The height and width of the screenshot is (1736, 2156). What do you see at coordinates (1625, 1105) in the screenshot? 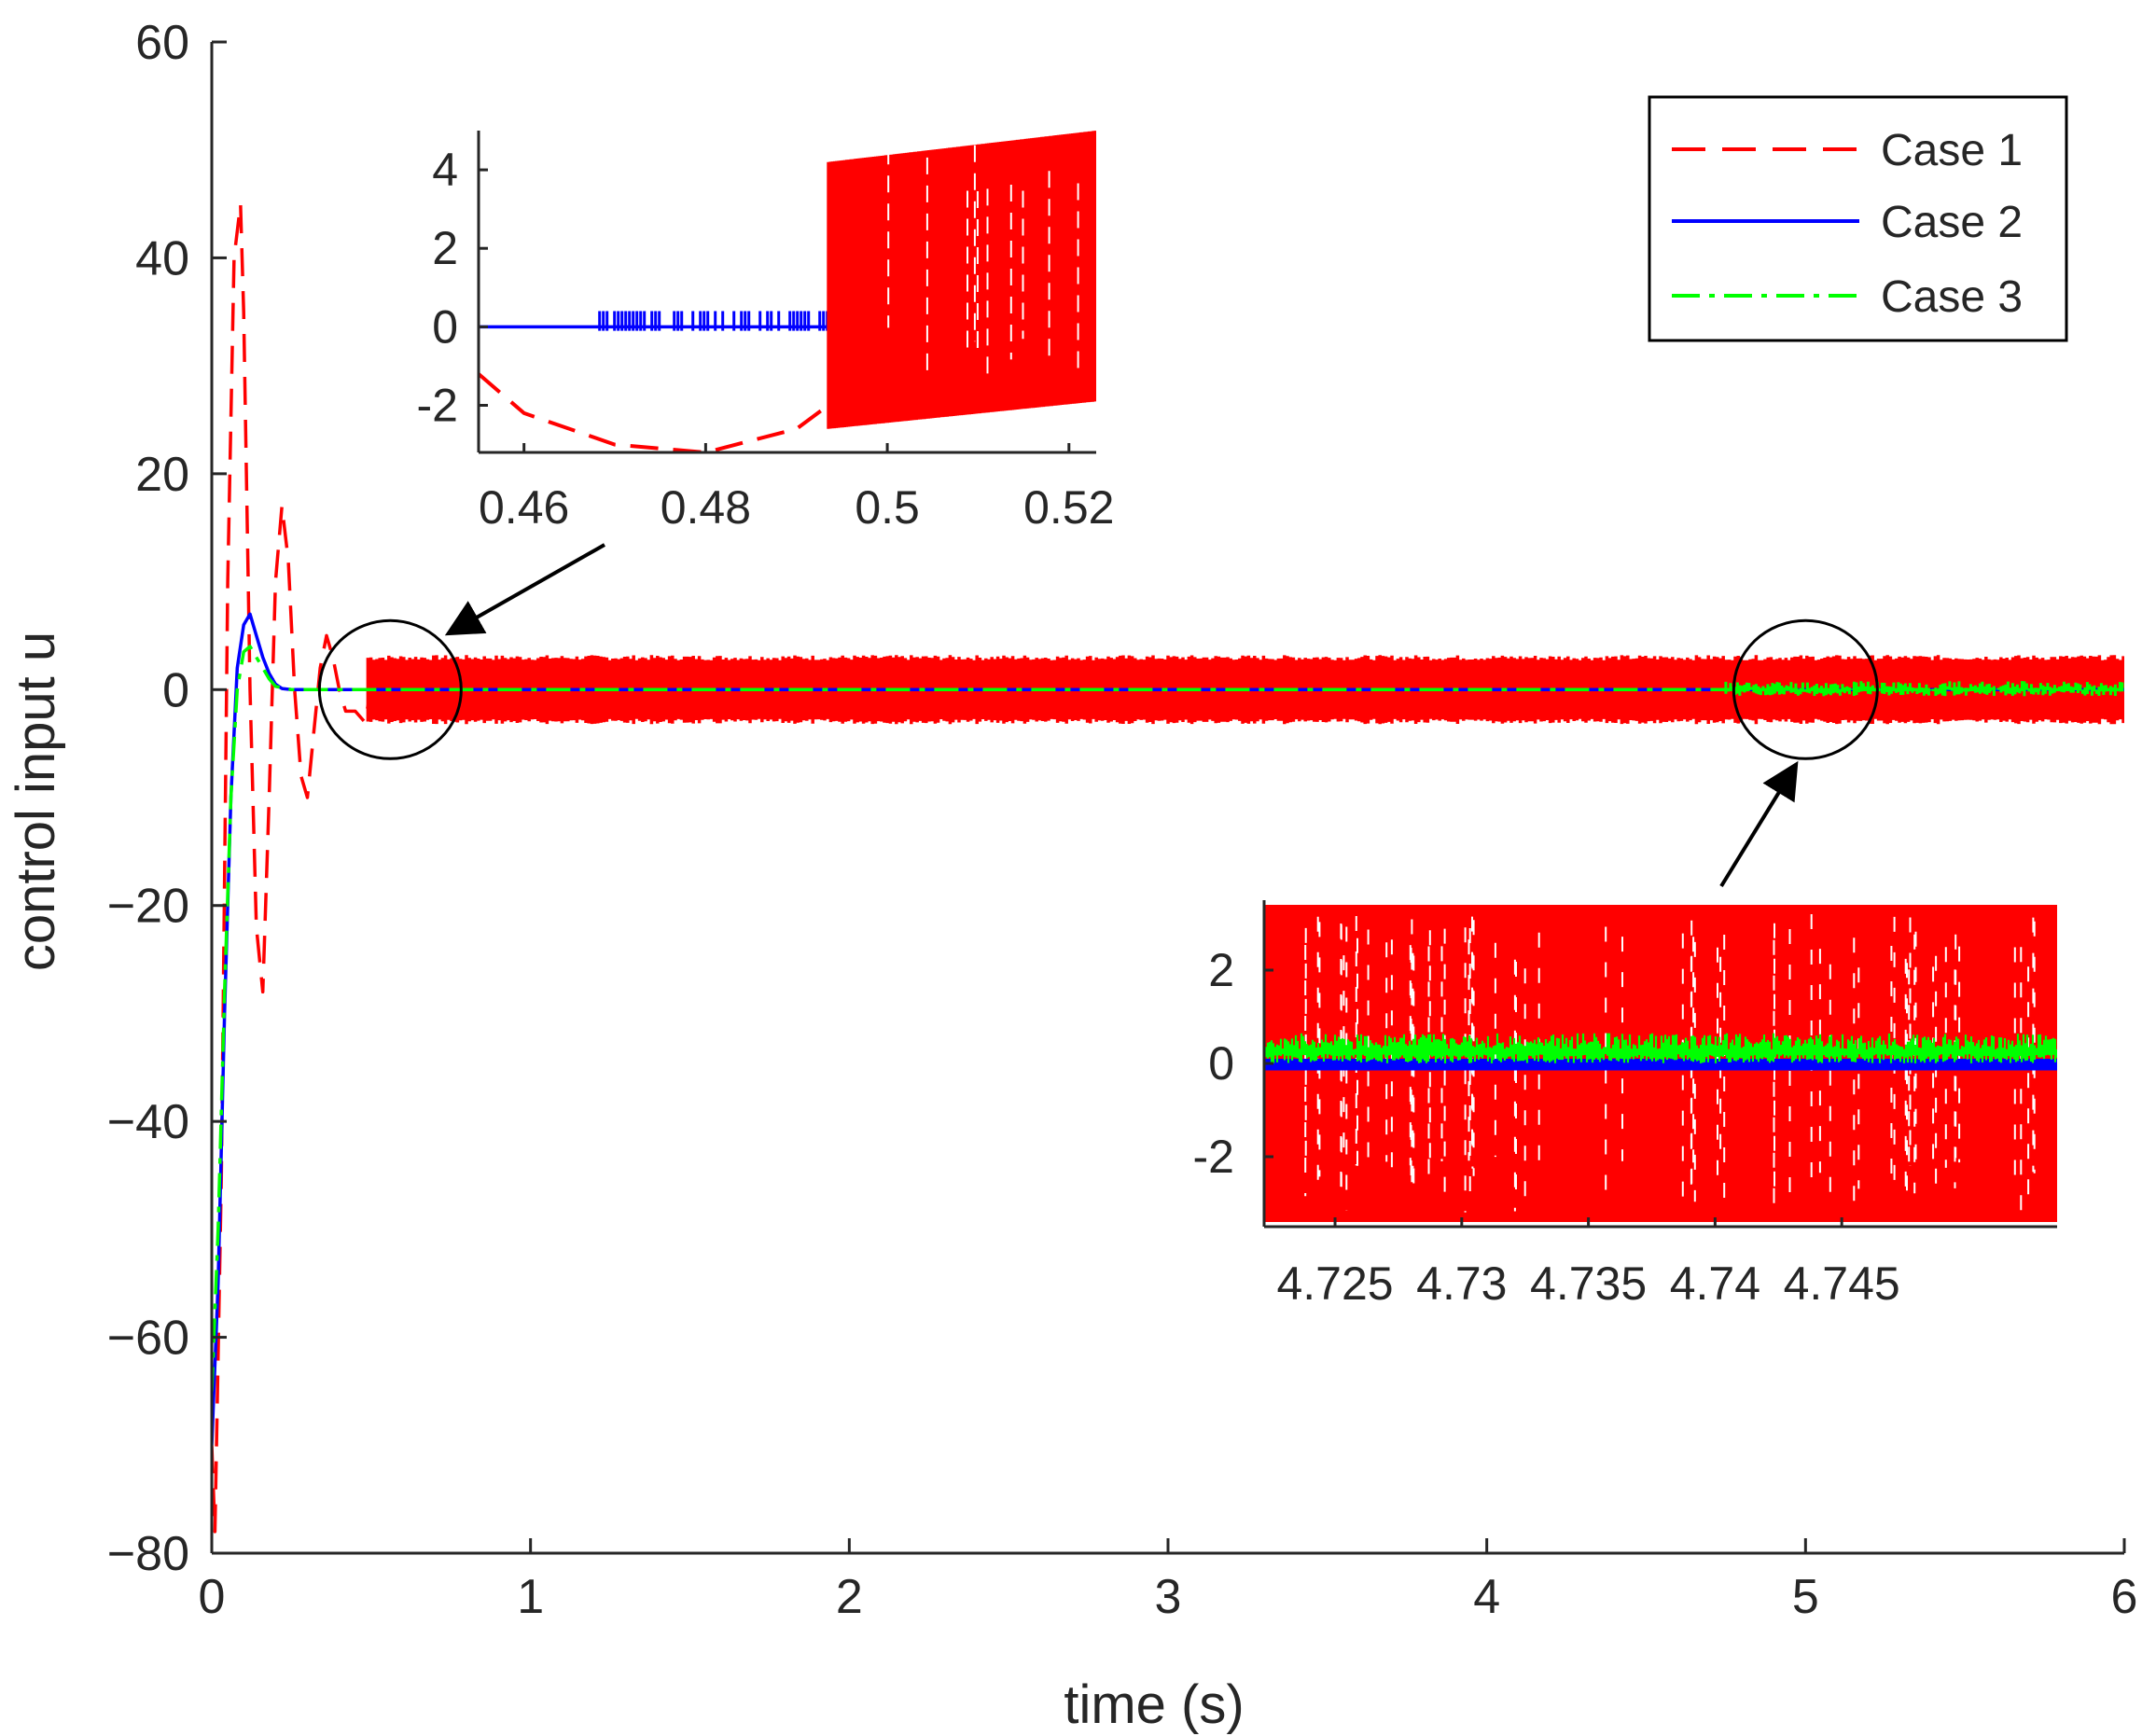
I see `inset-2: 4.725 4.73 4.735 4.74 4.745 2 0 -2` at bounding box center [1625, 1105].